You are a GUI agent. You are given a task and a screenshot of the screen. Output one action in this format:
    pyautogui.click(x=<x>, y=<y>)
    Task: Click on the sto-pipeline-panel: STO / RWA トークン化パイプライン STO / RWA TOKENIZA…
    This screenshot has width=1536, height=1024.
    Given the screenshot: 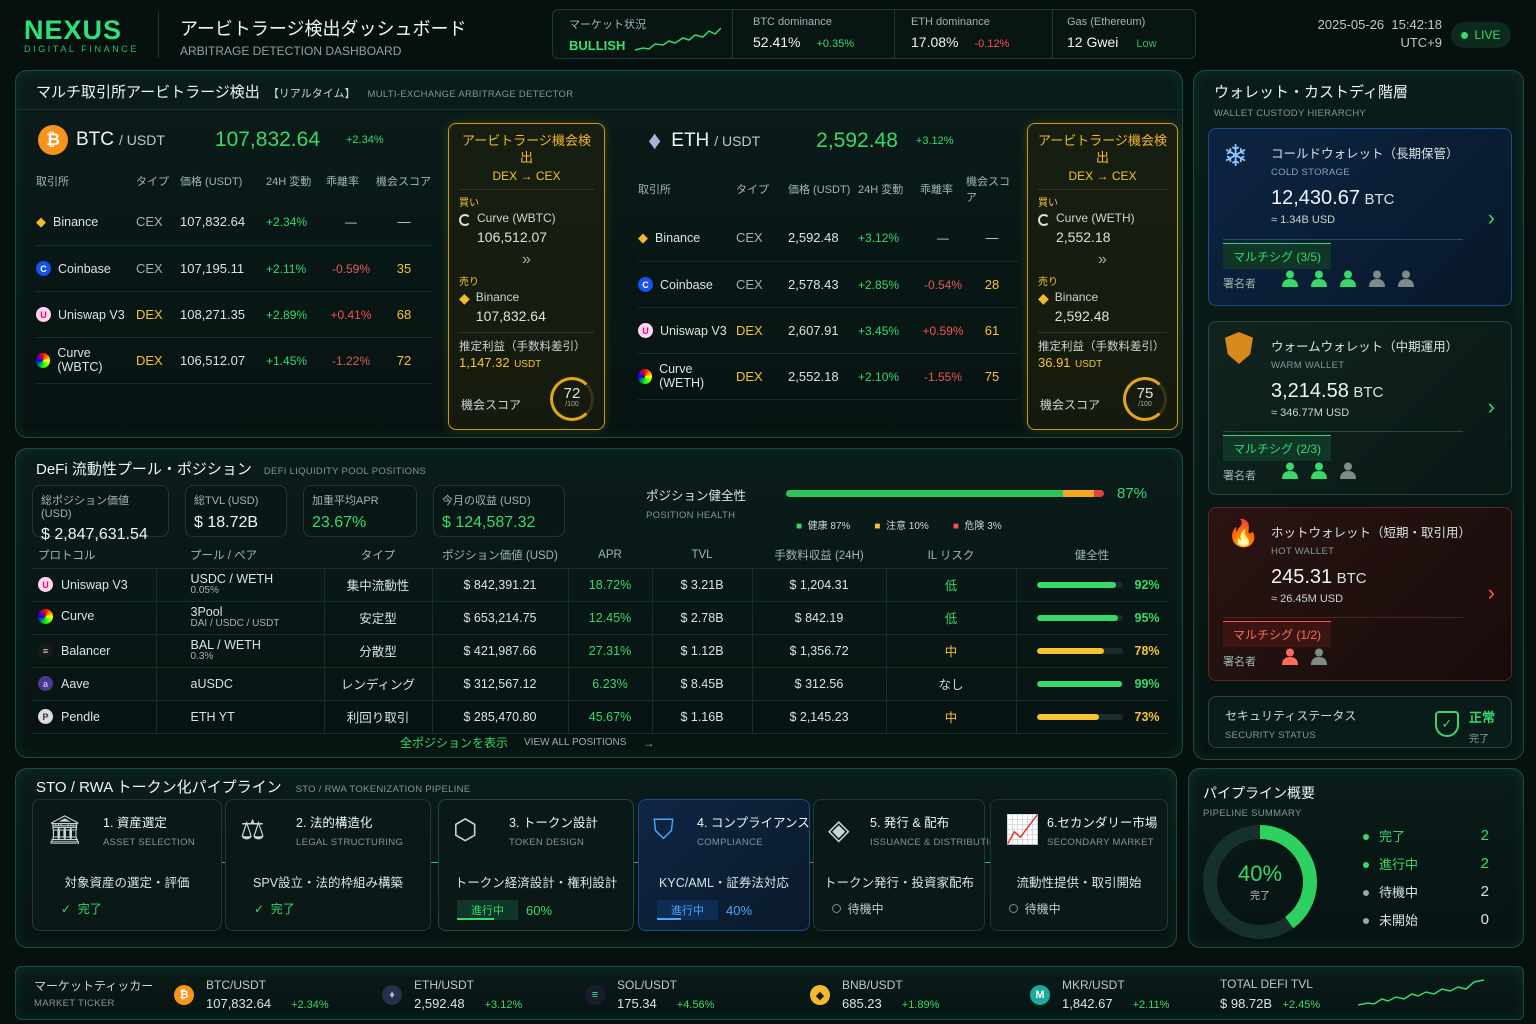 What is the action you would take?
    pyautogui.click(x=596, y=858)
    